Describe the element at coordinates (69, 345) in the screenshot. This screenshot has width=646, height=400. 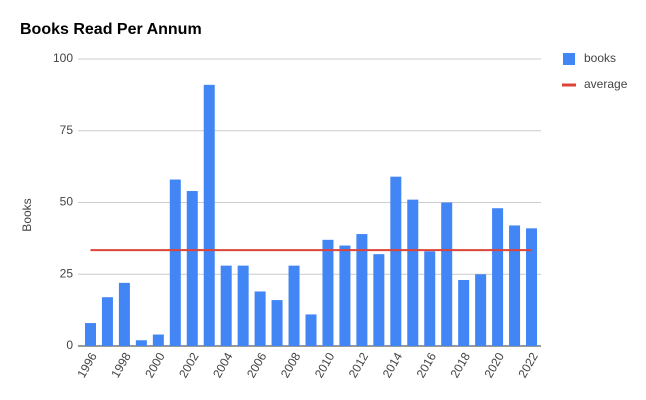
I see `y-tick-label: 0` at that location.